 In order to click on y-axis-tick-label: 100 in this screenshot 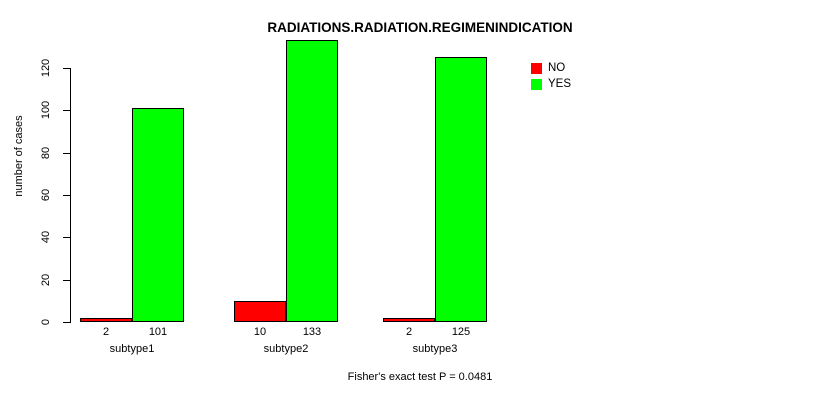, I will do `click(46, 110)`.